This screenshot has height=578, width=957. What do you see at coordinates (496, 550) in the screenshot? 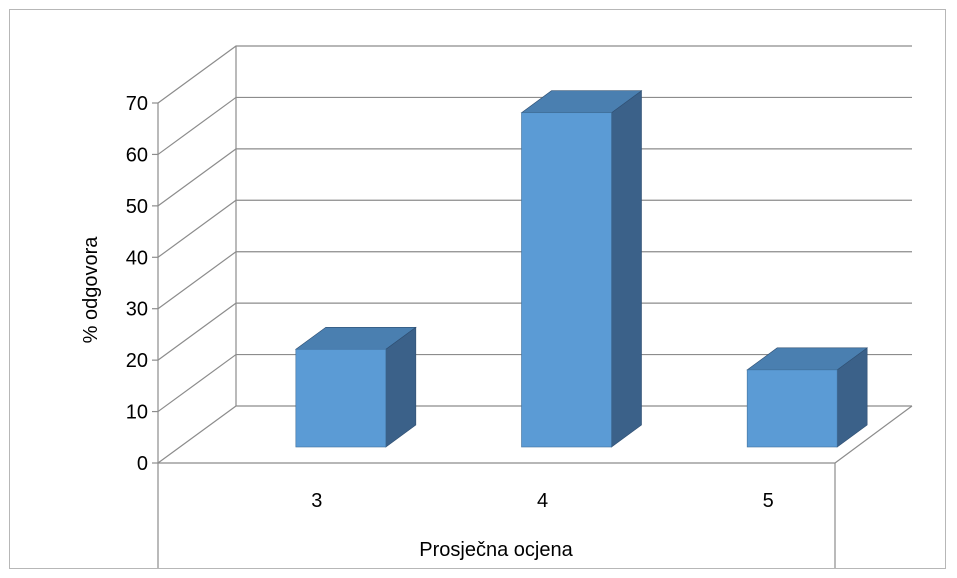
I see `x-axis-label: Prosječna ocjena` at bounding box center [496, 550].